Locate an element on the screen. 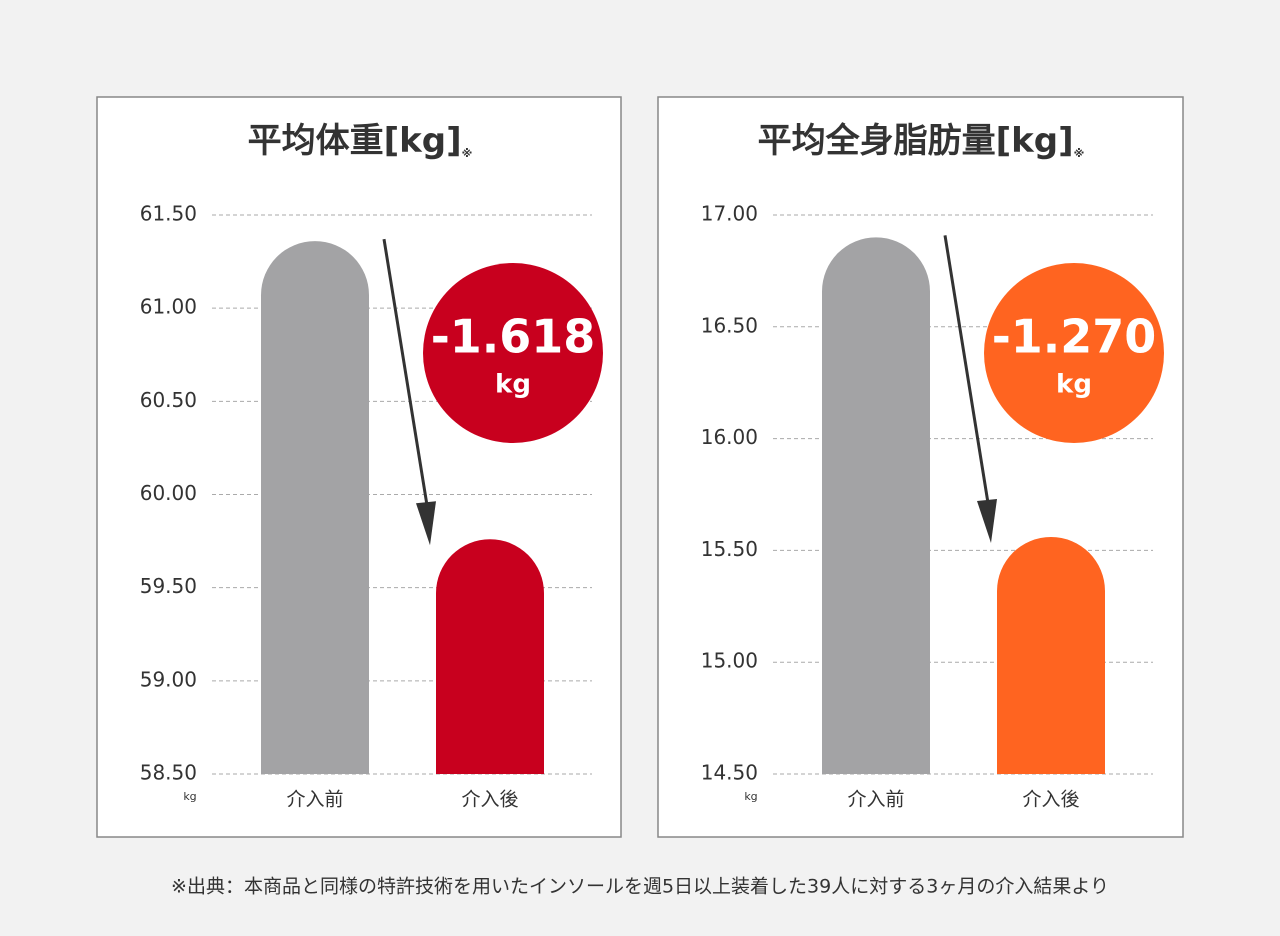 The image size is (1280, 936). y-tick-label: 60.00 is located at coordinates (168, 493).